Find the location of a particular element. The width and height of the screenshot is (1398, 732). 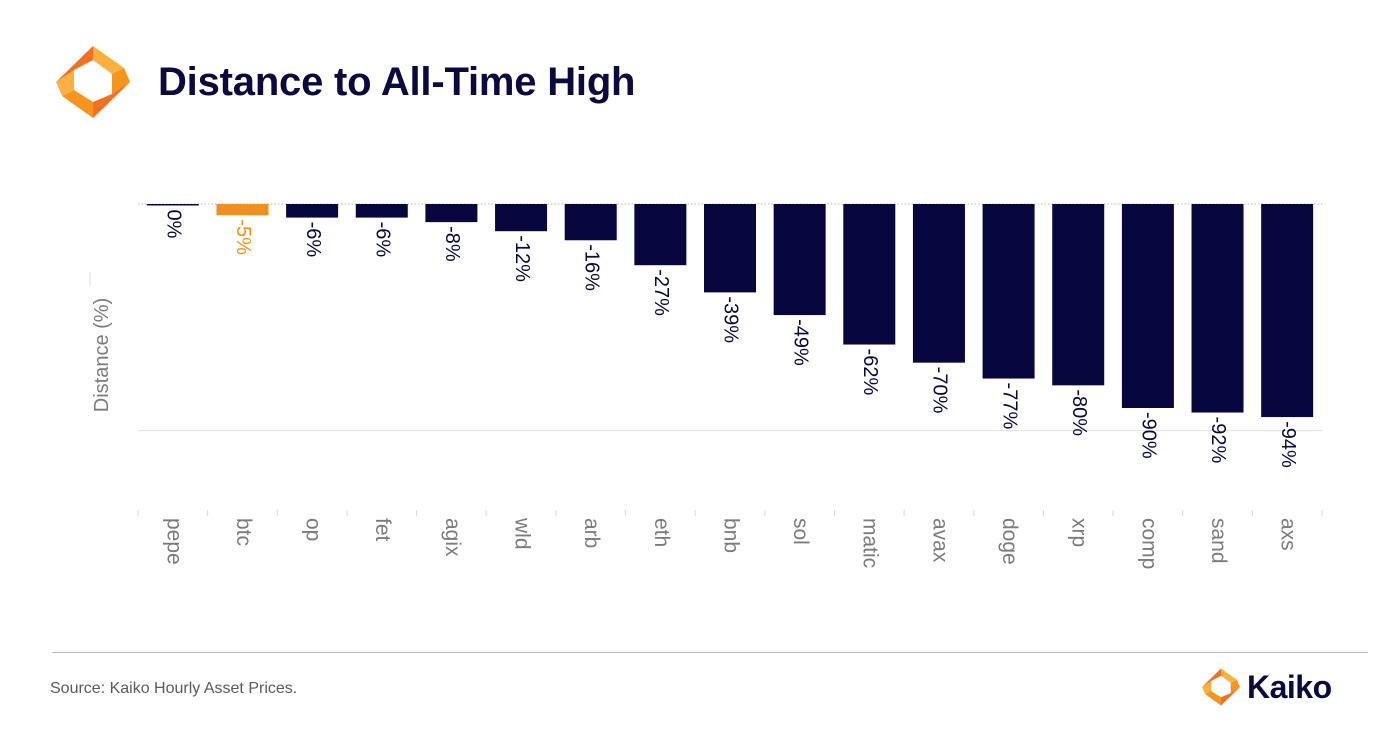

category-label-sand: sand is located at coordinates (1218, 541).